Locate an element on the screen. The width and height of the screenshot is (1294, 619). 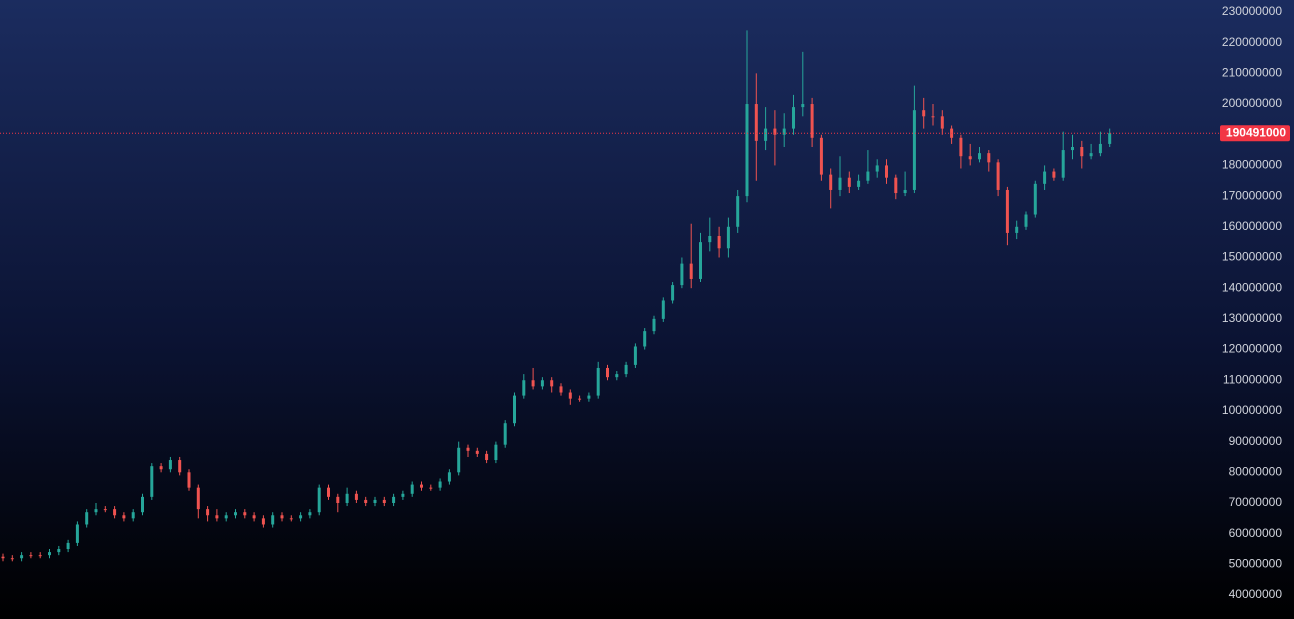
y-tick-label: 100000000 is located at coordinates (1252, 410).